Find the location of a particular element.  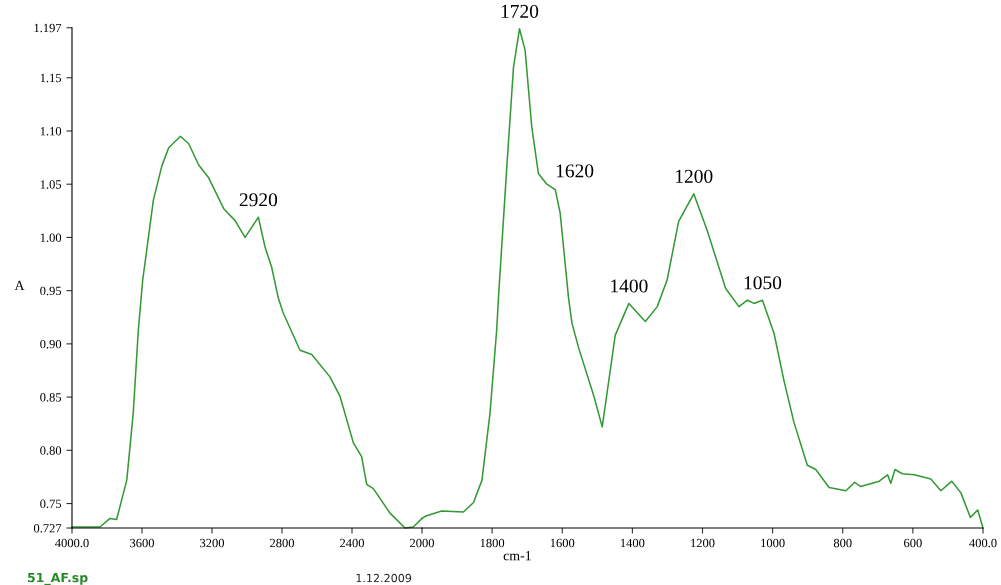

y-tick-label: 1.15 is located at coordinates (51, 78).